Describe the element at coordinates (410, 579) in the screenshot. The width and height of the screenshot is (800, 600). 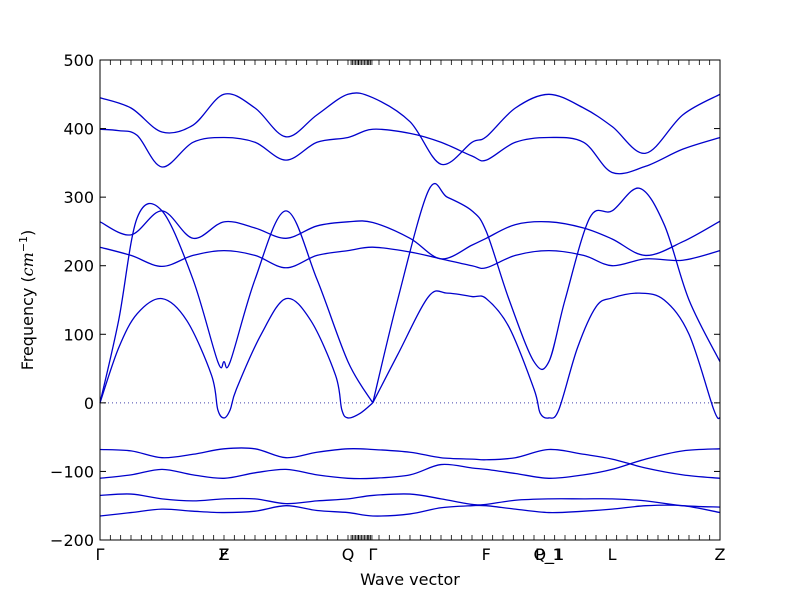
I see `x-axis-label: Wave vector` at that location.